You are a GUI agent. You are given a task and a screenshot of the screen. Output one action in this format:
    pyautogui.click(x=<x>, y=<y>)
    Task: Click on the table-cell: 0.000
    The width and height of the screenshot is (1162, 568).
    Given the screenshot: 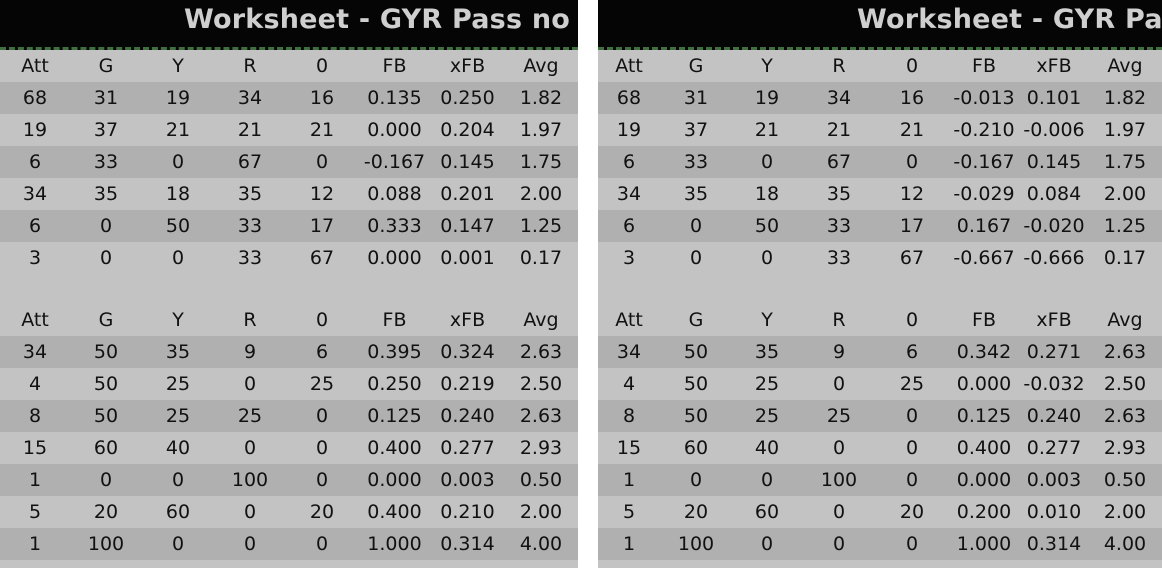 What is the action you would take?
    pyautogui.click(x=394, y=258)
    